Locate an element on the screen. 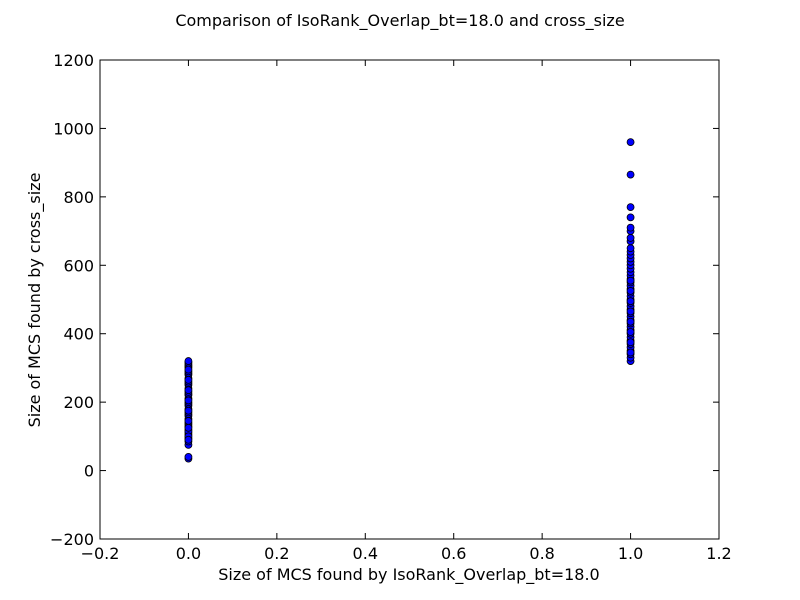 The height and width of the screenshot is (600, 800). y-tick-label: −200 is located at coordinates (72, 539).